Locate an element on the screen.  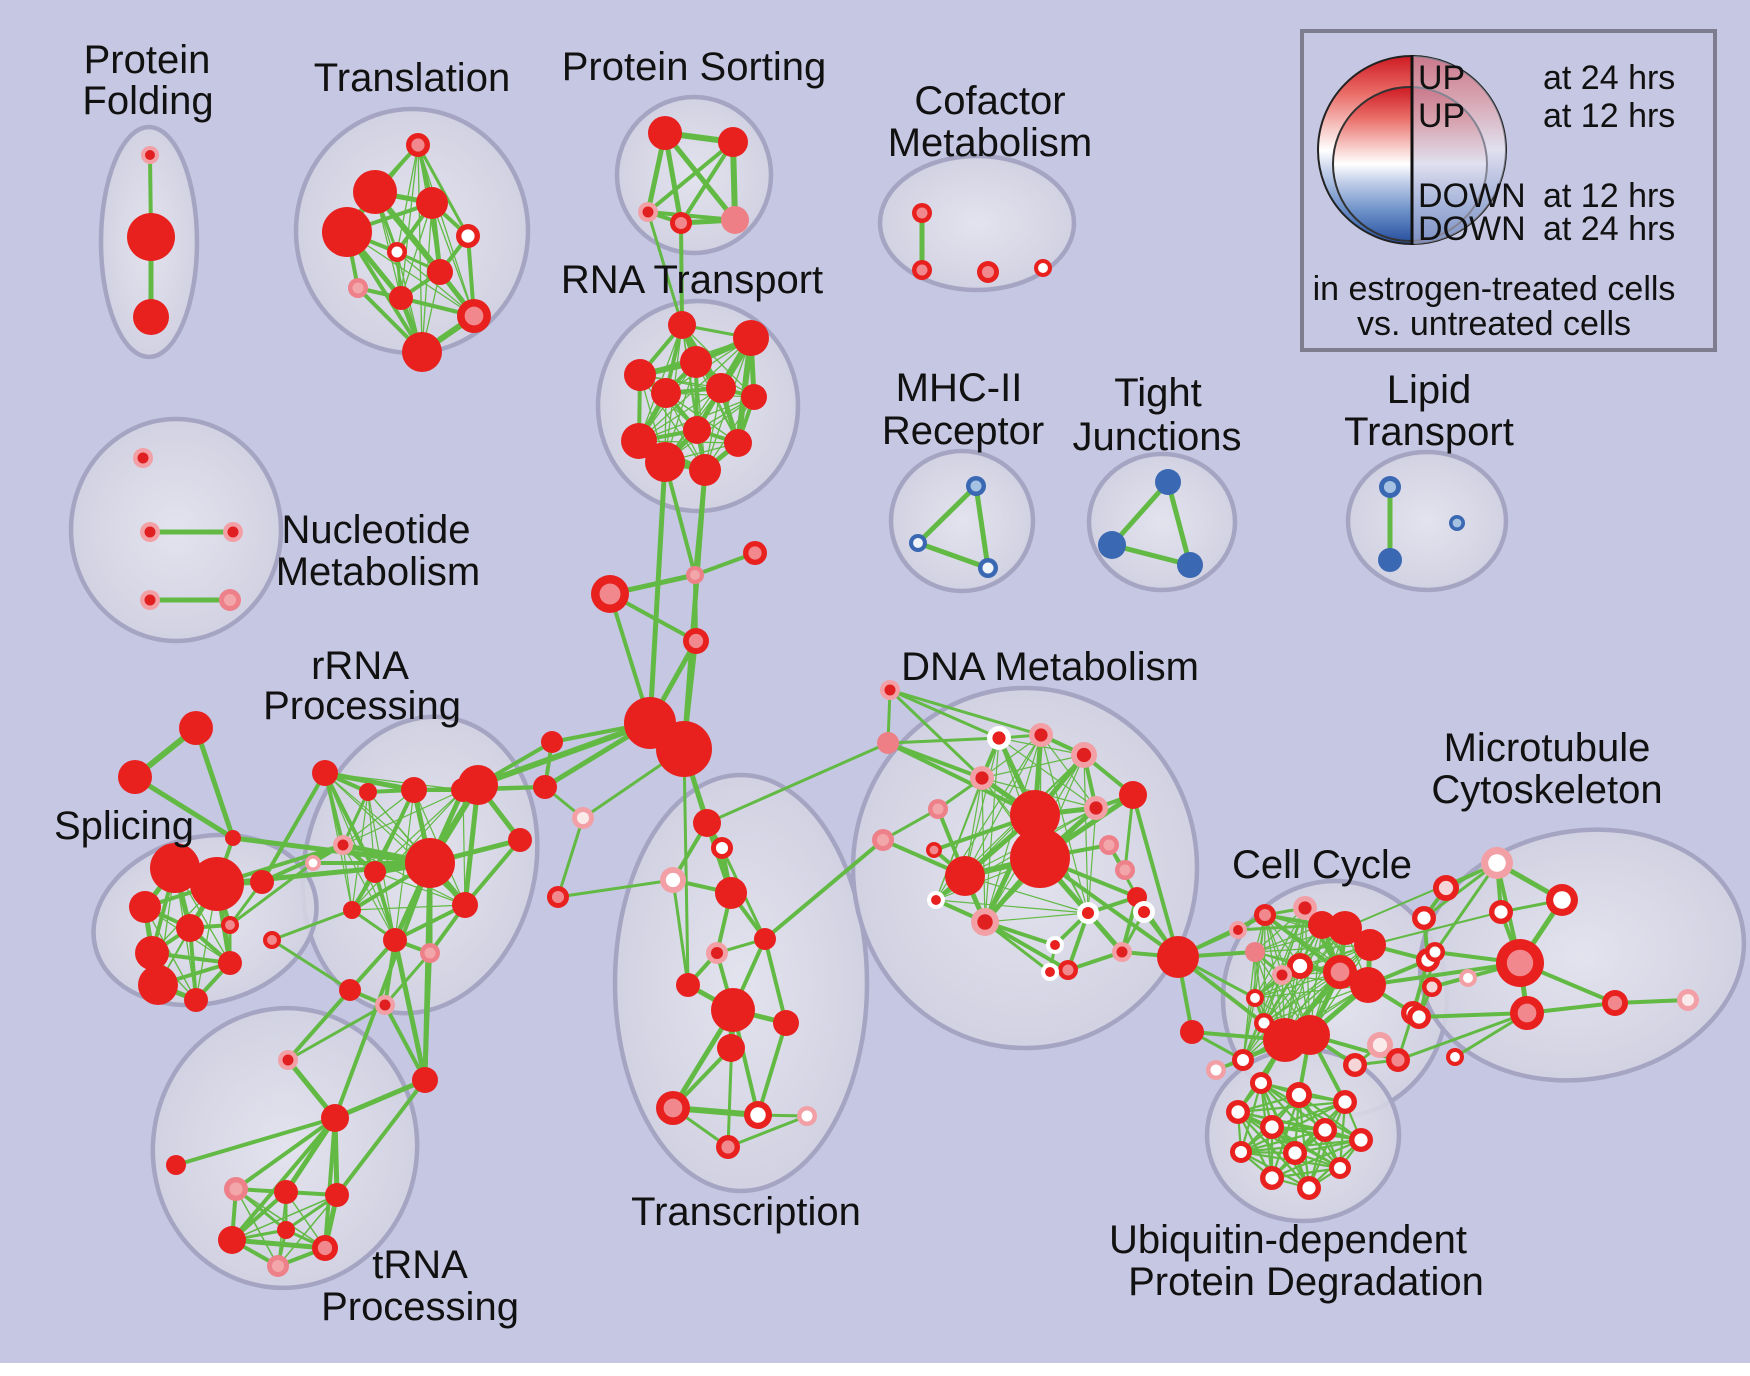
cluster-label-ubiquitin-dependent-protein-degradation: Ubiquitin-dependent is located at coordinates (1288, 1240).